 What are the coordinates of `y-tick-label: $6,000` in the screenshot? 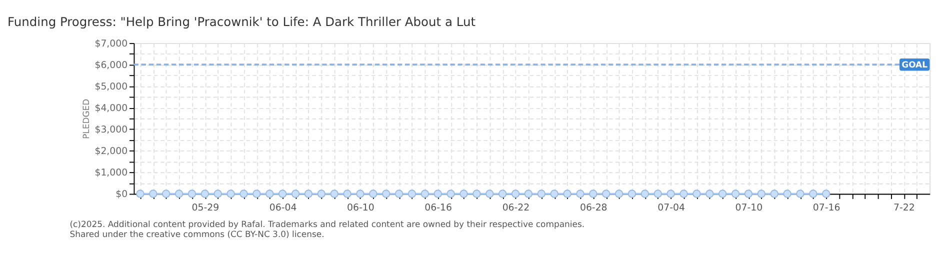 It's located at (111, 65).